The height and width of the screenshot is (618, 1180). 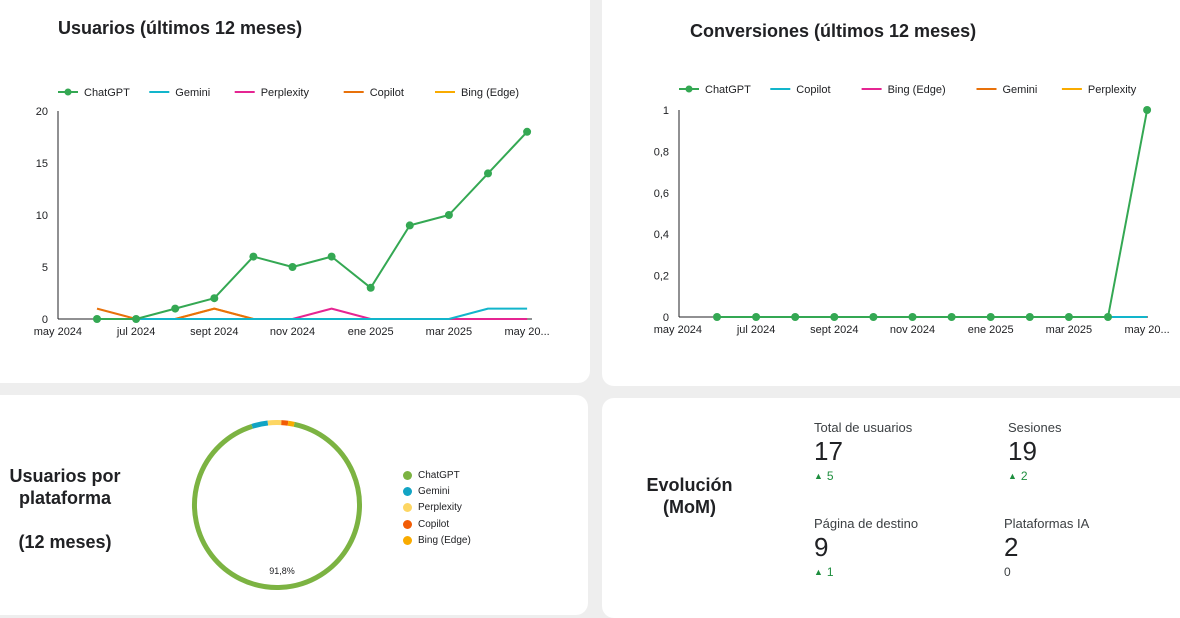 What do you see at coordinates (42, 216) in the screenshot?
I see `y-tick-label: 10` at bounding box center [42, 216].